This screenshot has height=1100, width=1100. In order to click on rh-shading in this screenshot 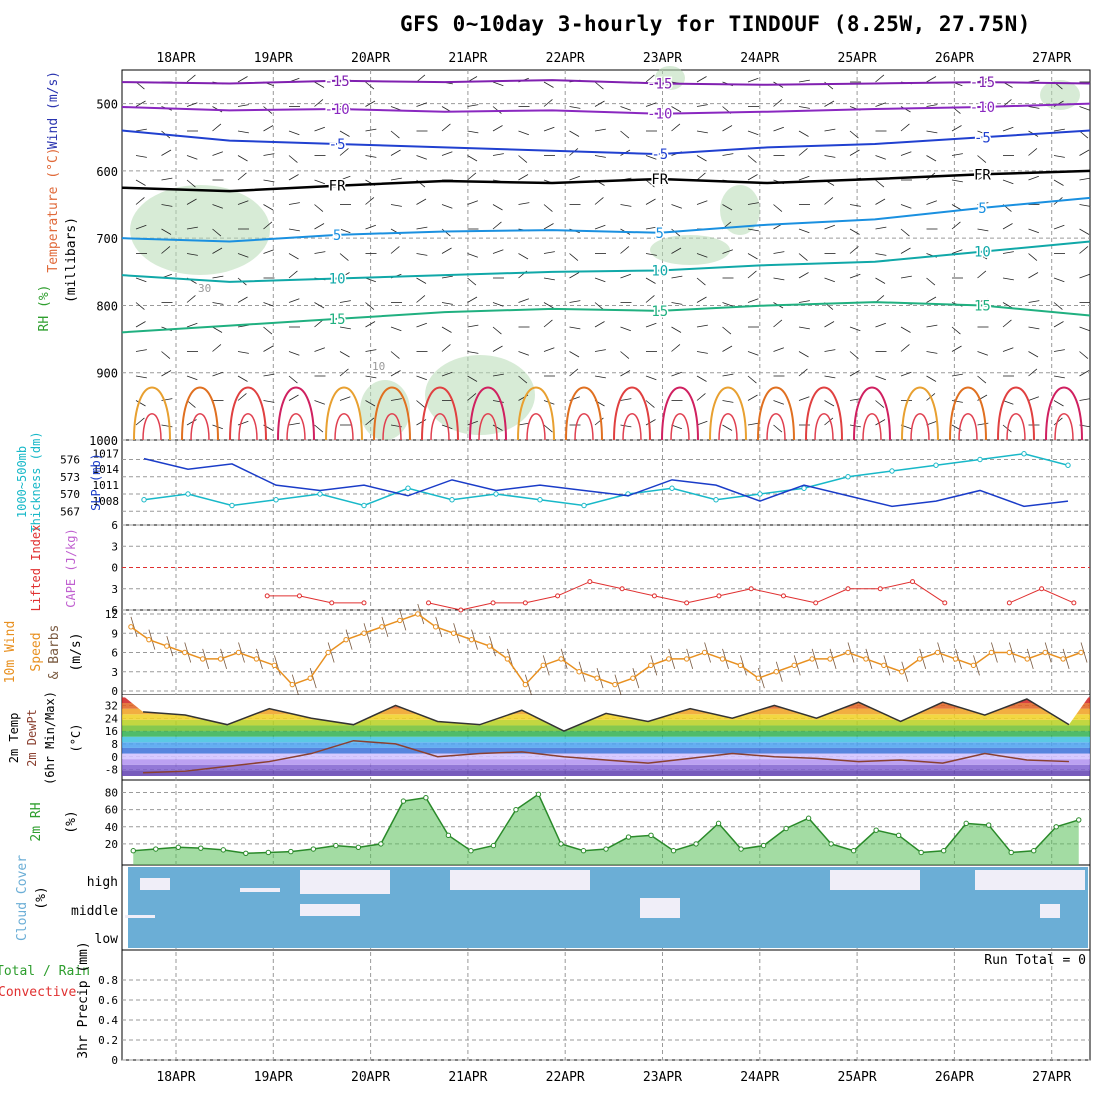, I will do `click(690, 250)`.